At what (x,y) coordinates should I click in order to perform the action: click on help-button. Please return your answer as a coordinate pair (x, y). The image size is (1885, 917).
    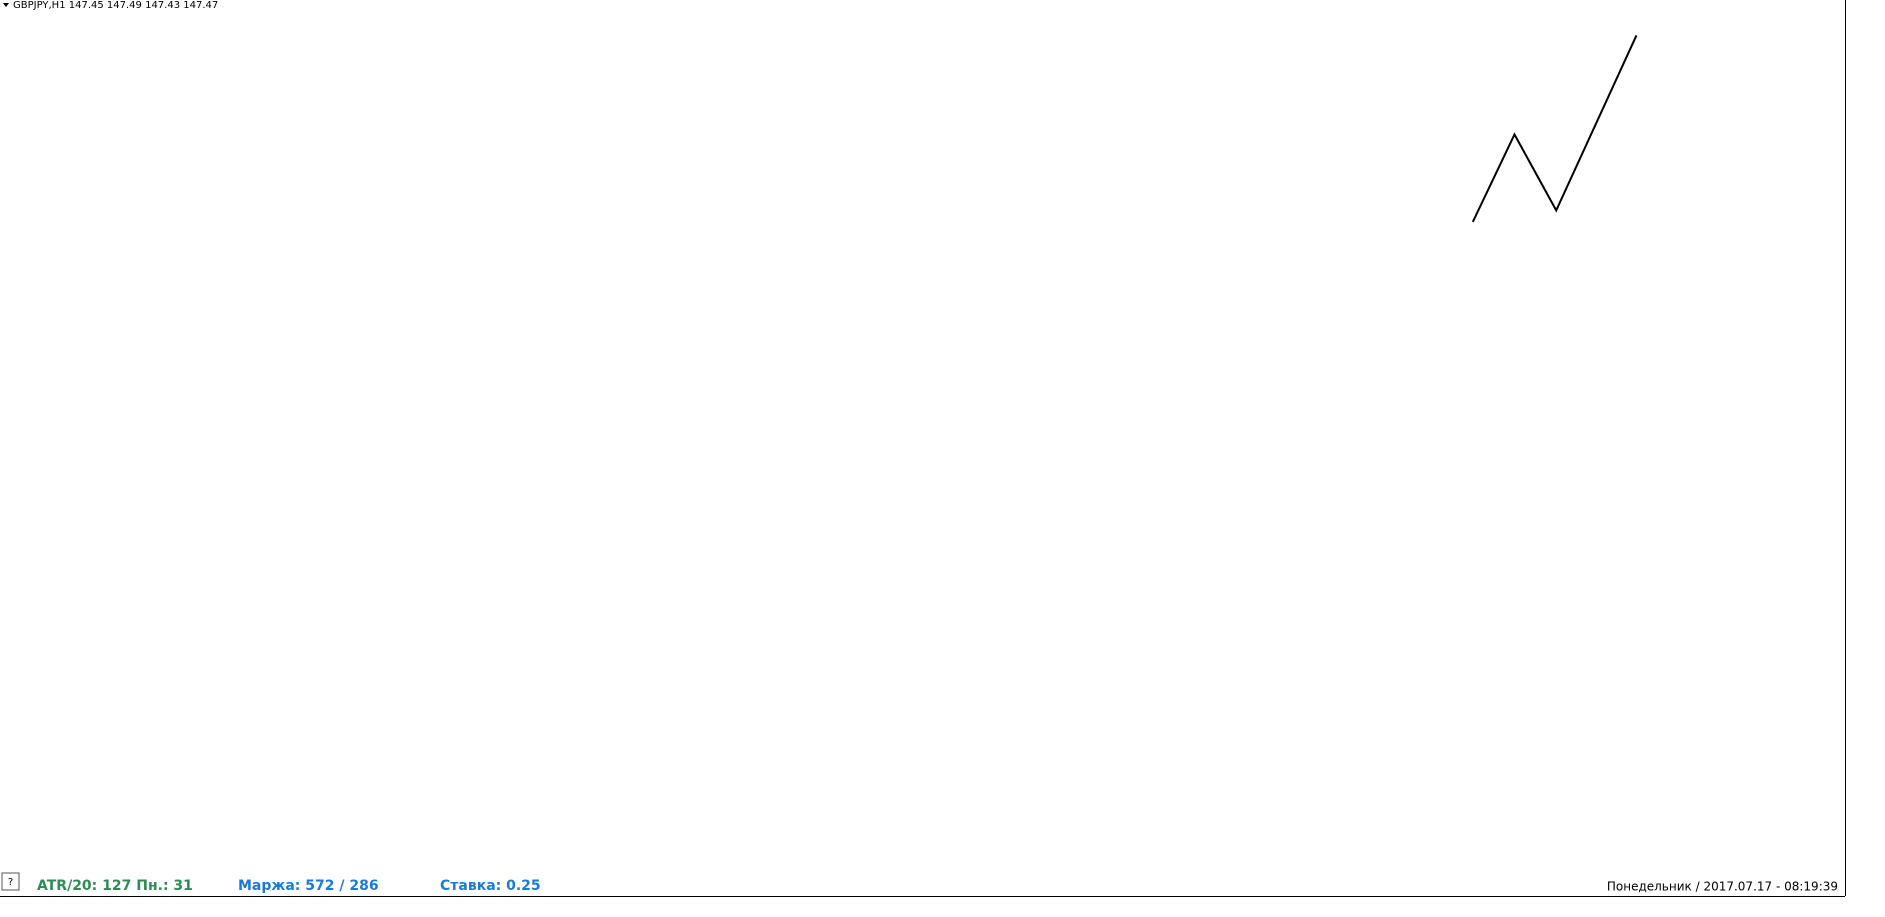
    Looking at the image, I should click on (10, 881).